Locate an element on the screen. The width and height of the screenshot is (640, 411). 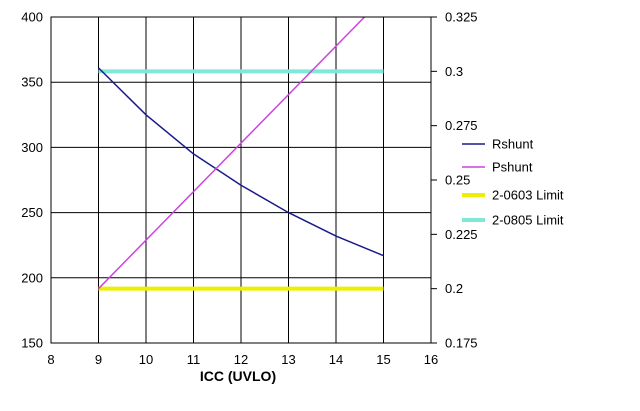
legend-label: Pshunt is located at coordinates (512, 167).